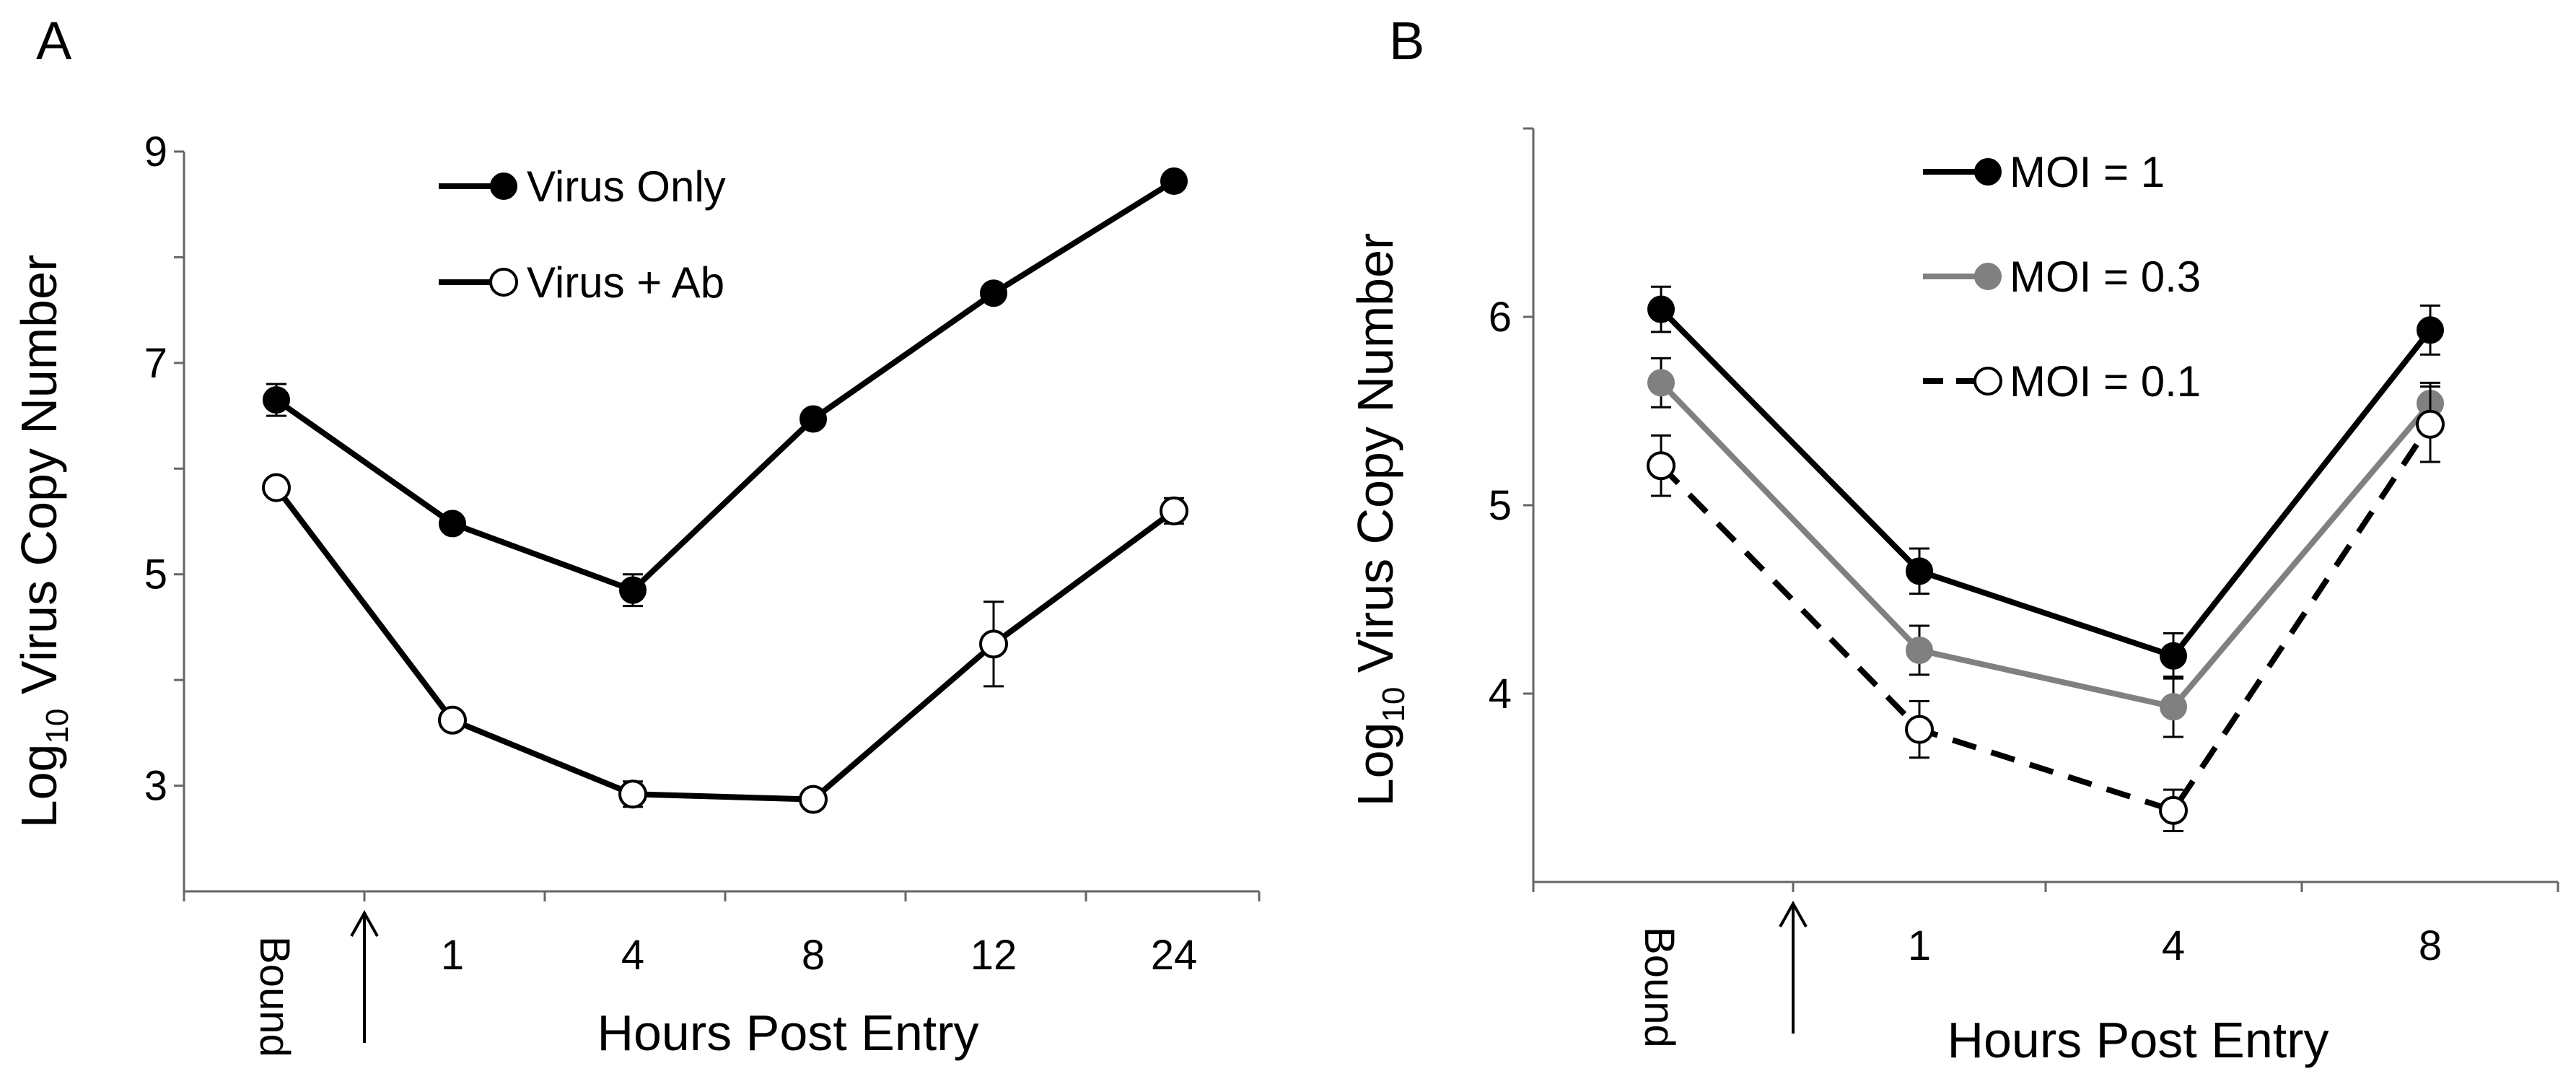 The image size is (2576, 1092). What do you see at coordinates (1500, 694) in the screenshot?
I see `panel-b-y-tick-label: 4` at bounding box center [1500, 694].